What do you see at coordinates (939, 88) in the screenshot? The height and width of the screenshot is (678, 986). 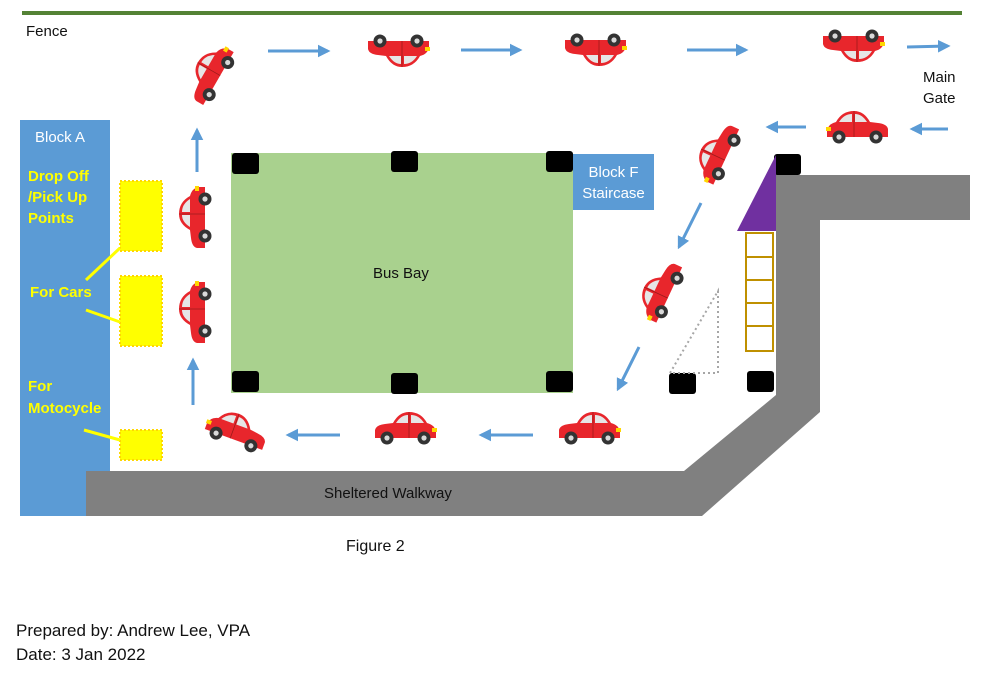 I see `main-gate-label: Main Gate` at bounding box center [939, 88].